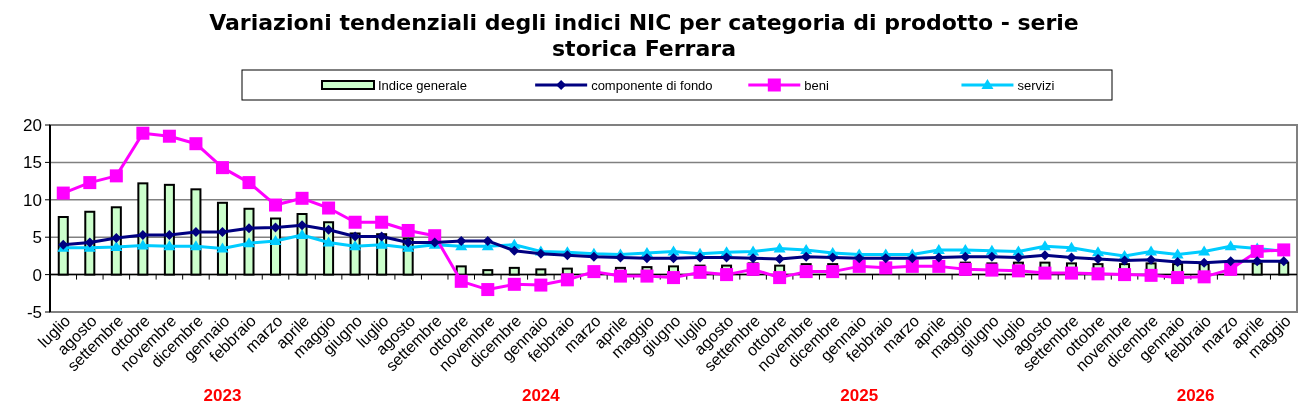 Image resolution: width=1308 pixels, height=405 pixels. Describe the element at coordinates (37, 275) in the screenshot. I see `y-tick-label: 0` at that location.